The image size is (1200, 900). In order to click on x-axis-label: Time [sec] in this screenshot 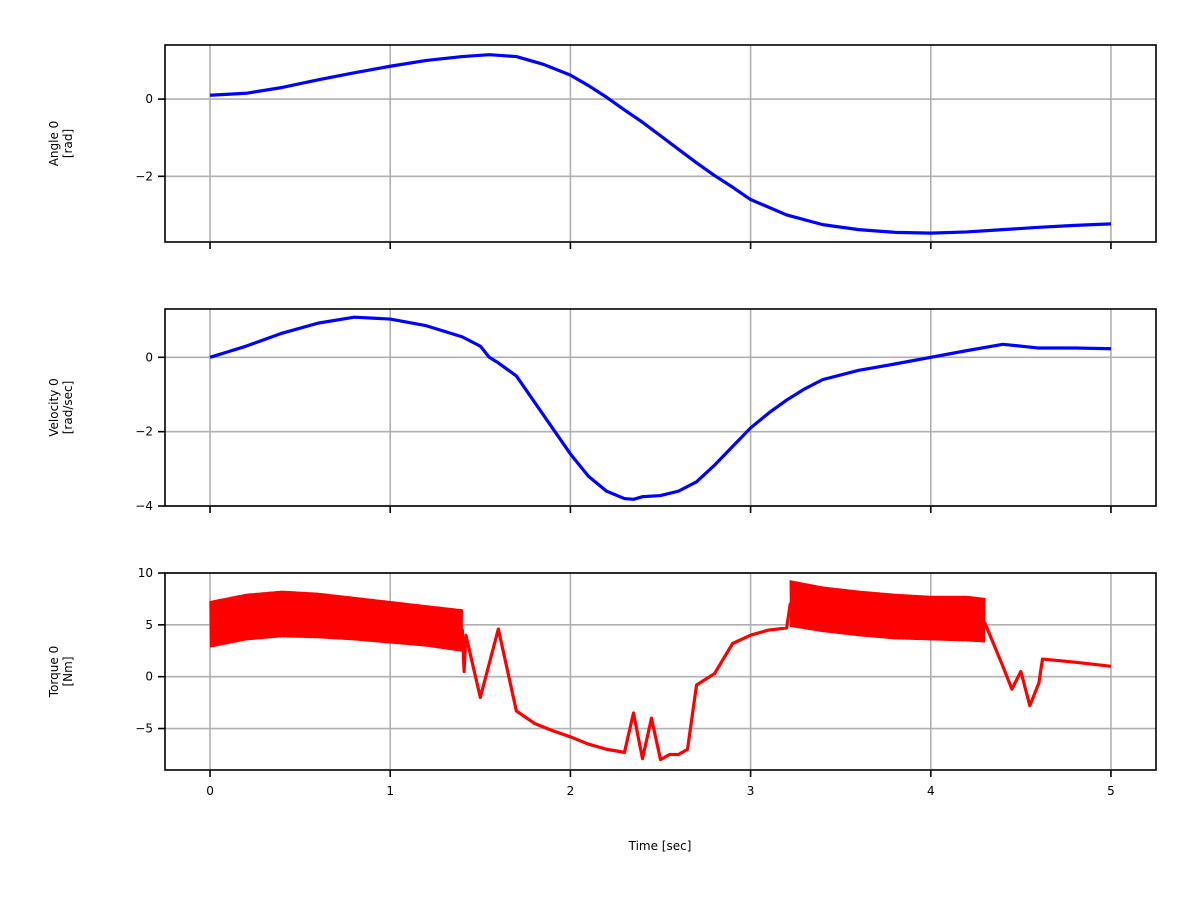, I will do `click(660, 846)`.